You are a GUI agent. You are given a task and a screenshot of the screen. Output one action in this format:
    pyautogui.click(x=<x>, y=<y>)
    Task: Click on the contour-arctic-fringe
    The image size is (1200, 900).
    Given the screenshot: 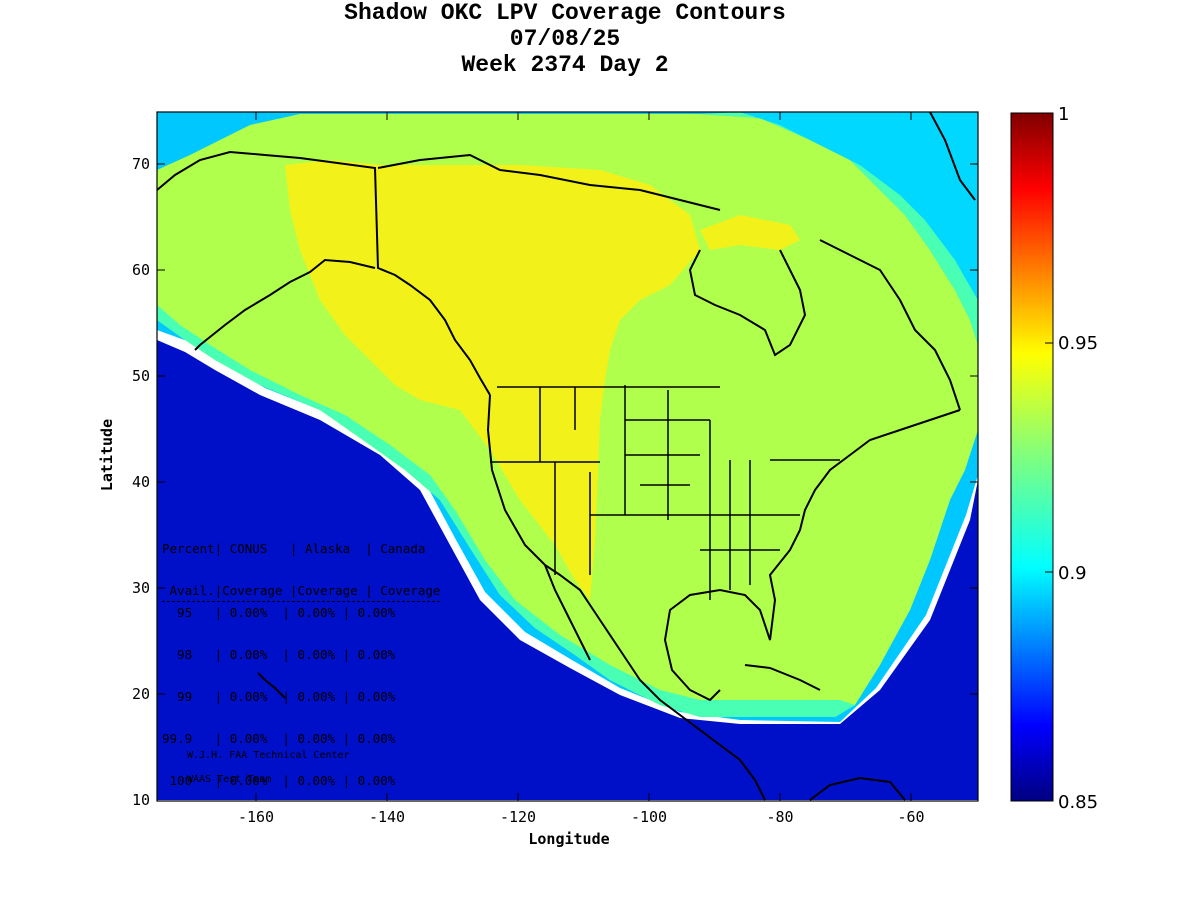 What is the action you would take?
    pyautogui.click(x=839, y=228)
    